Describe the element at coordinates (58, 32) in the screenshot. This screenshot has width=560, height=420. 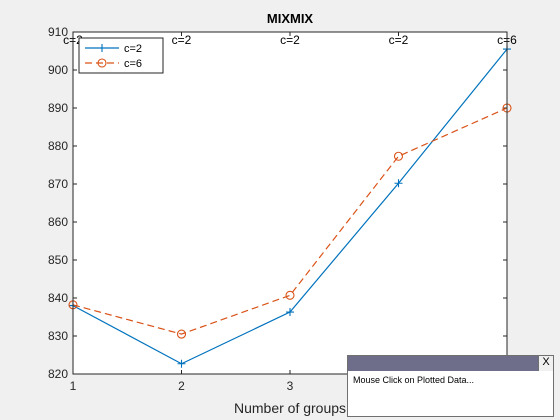
I see `y-tick-label: 910` at that location.